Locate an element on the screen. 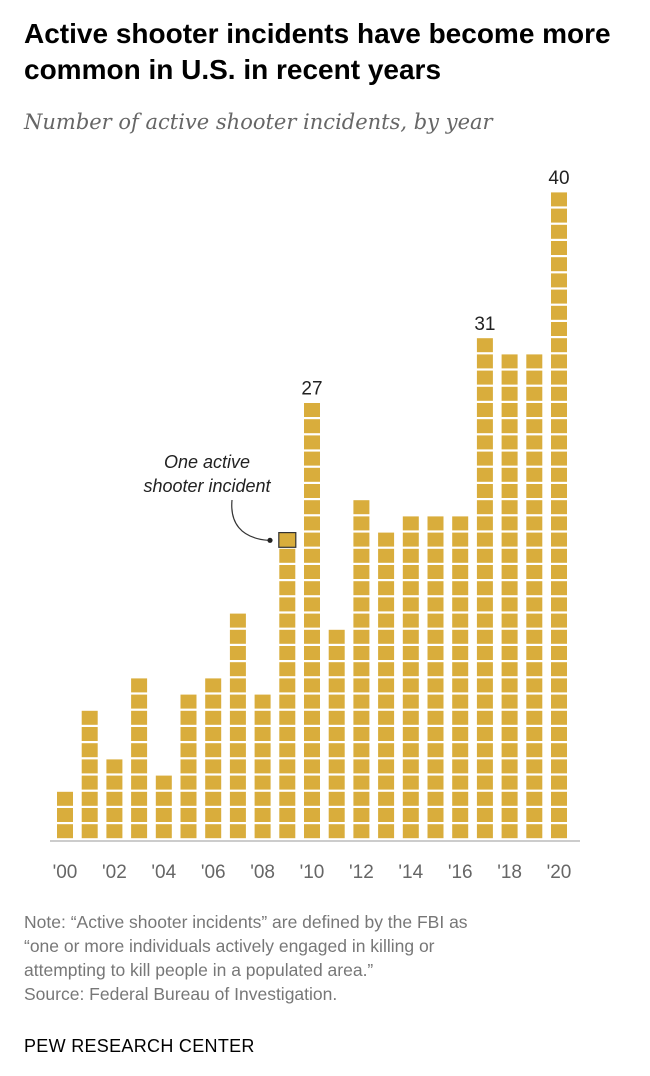 This screenshot has width=650, height=1076. value-label: 31 is located at coordinates (484, 324).